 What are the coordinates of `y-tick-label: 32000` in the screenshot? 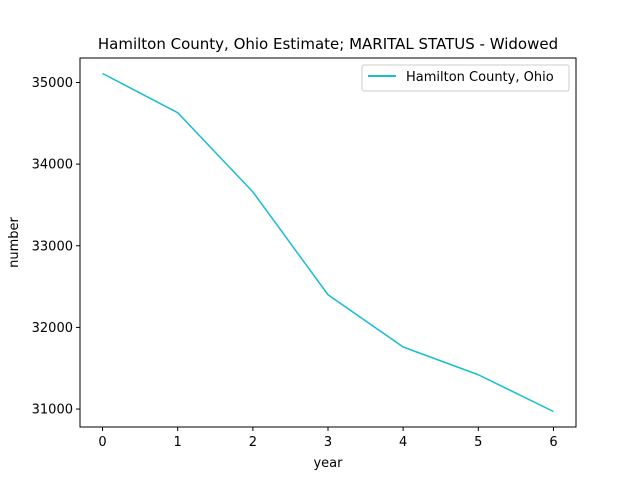 It's located at (52, 328).